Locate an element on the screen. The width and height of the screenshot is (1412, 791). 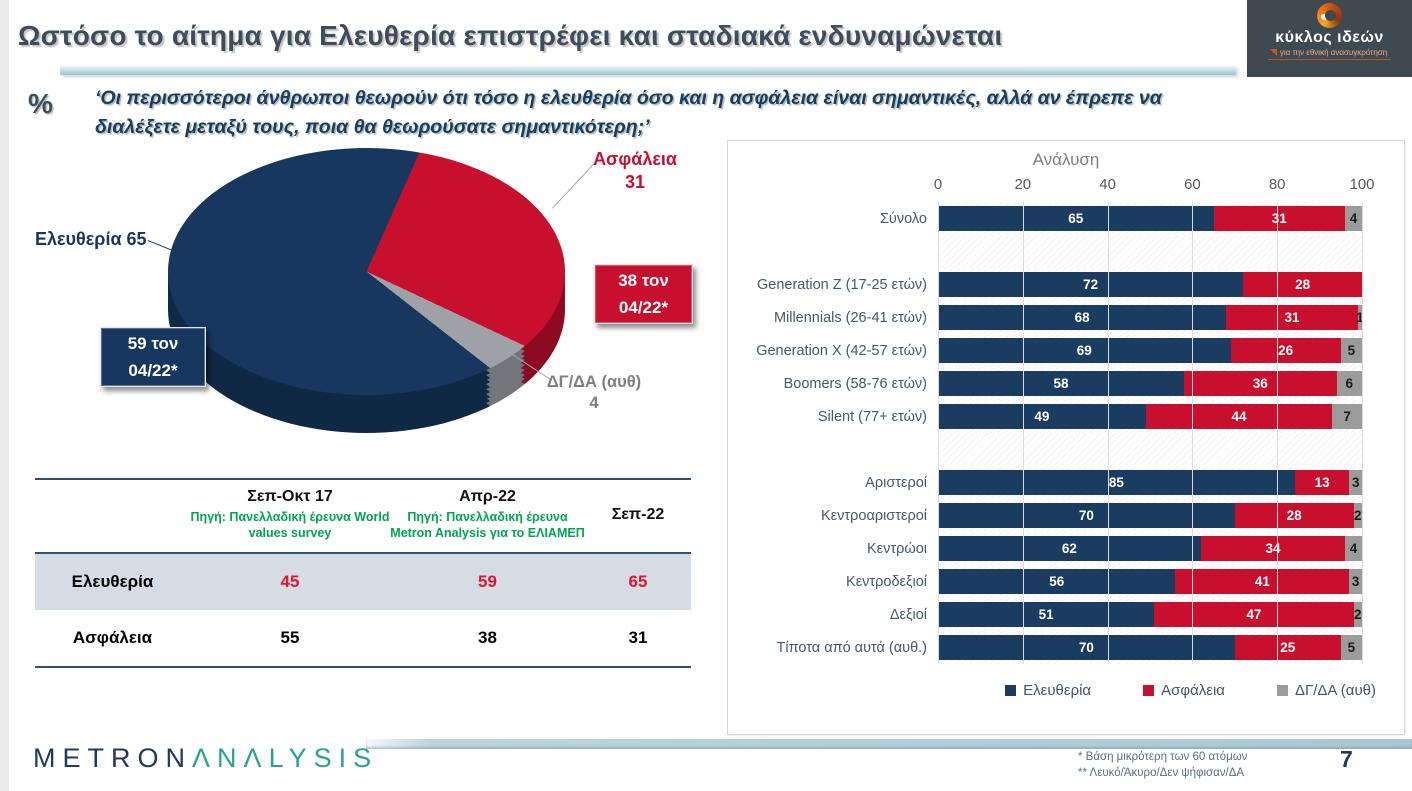
bar-track: 65 31 4 is located at coordinates (1150, 218).